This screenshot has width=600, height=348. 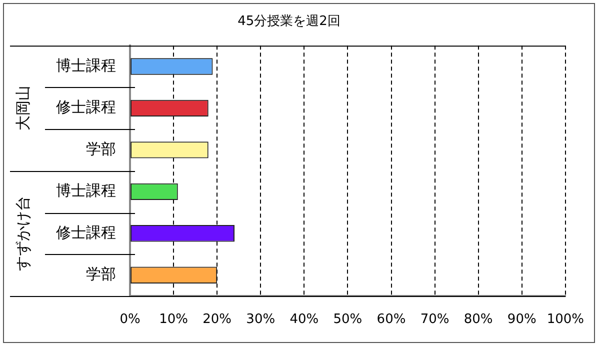 What do you see at coordinates (289, 22) in the screenshot?
I see `chart-title: 45分授業を週2回` at bounding box center [289, 22].